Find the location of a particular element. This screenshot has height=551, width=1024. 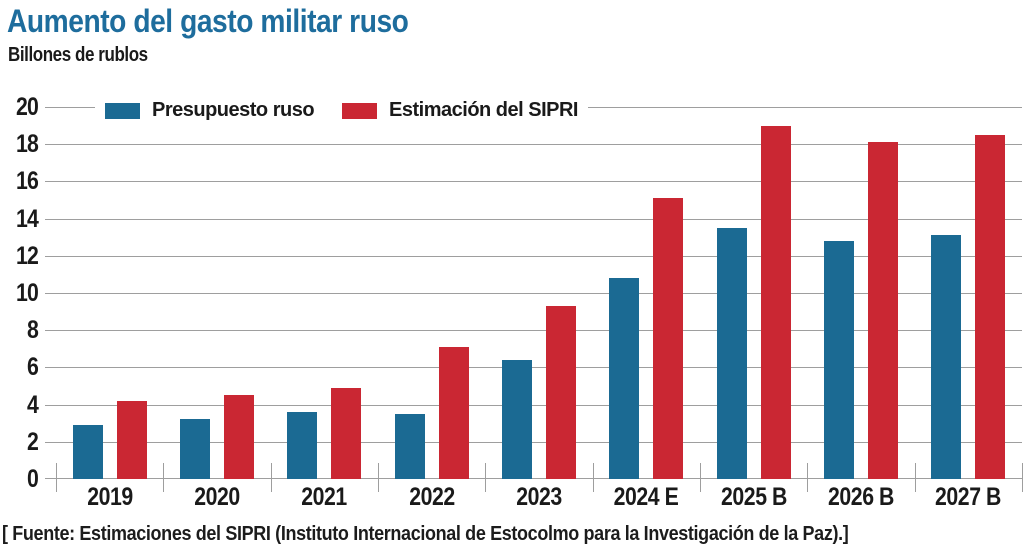

x-tick-label-2025-b: 2025 B is located at coordinates (754, 497).